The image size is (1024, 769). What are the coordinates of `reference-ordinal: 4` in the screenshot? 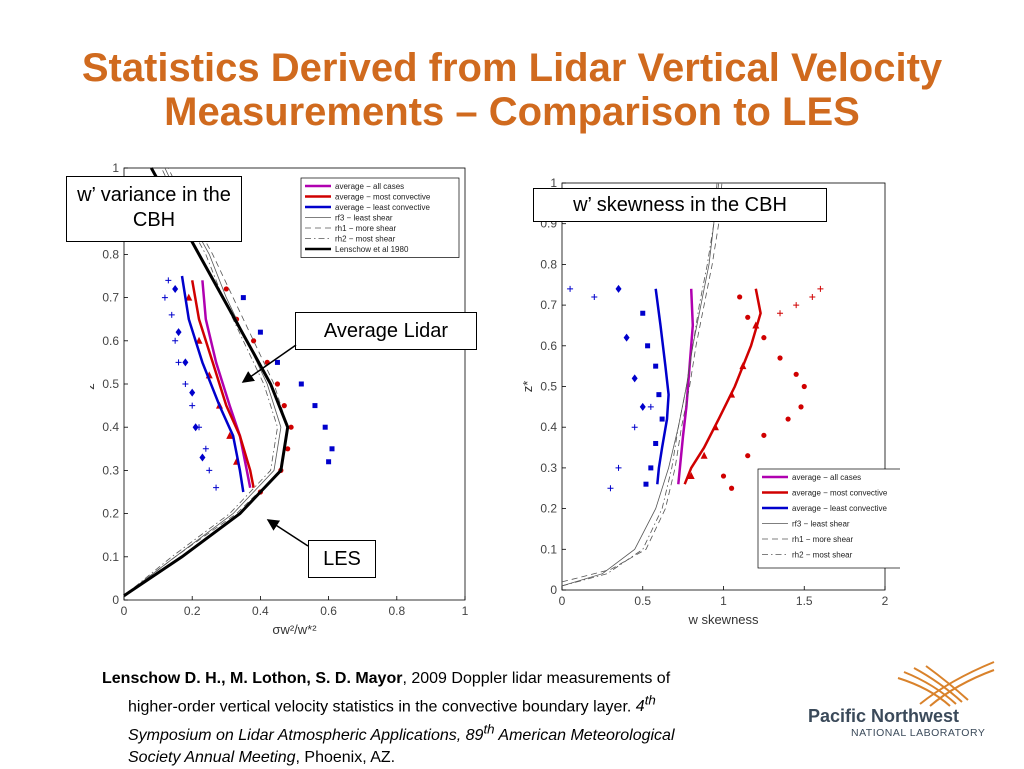 It's located at (640, 707).